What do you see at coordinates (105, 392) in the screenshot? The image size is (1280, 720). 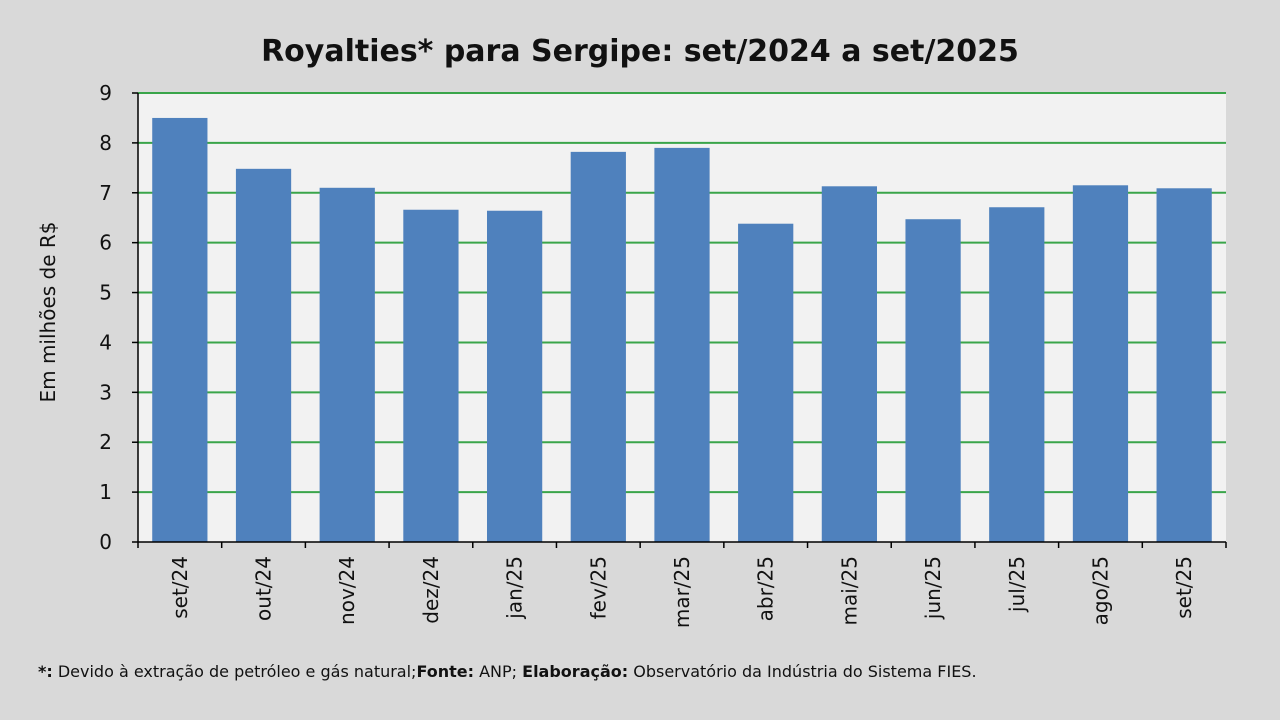 I see `y-tick-label: 3` at bounding box center [105, 392].